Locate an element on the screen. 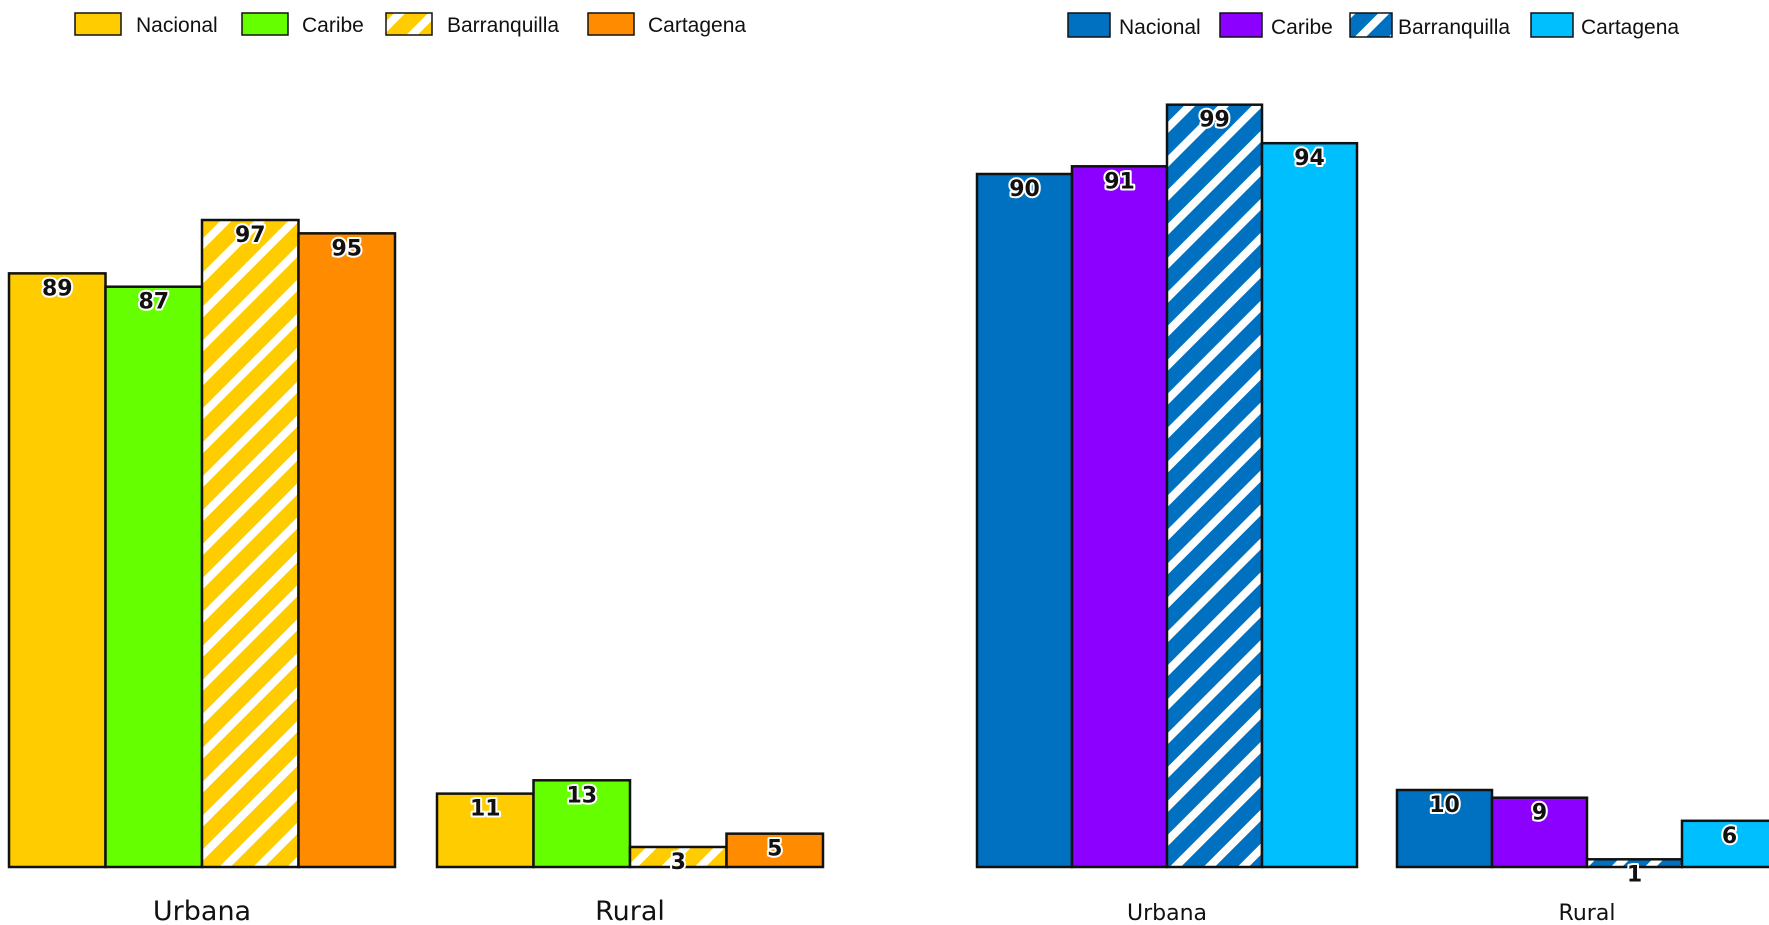 This screenshot has height=925, width=1769. data-label-caribe-urbana: 91 is located at coordinates (1119, 181).